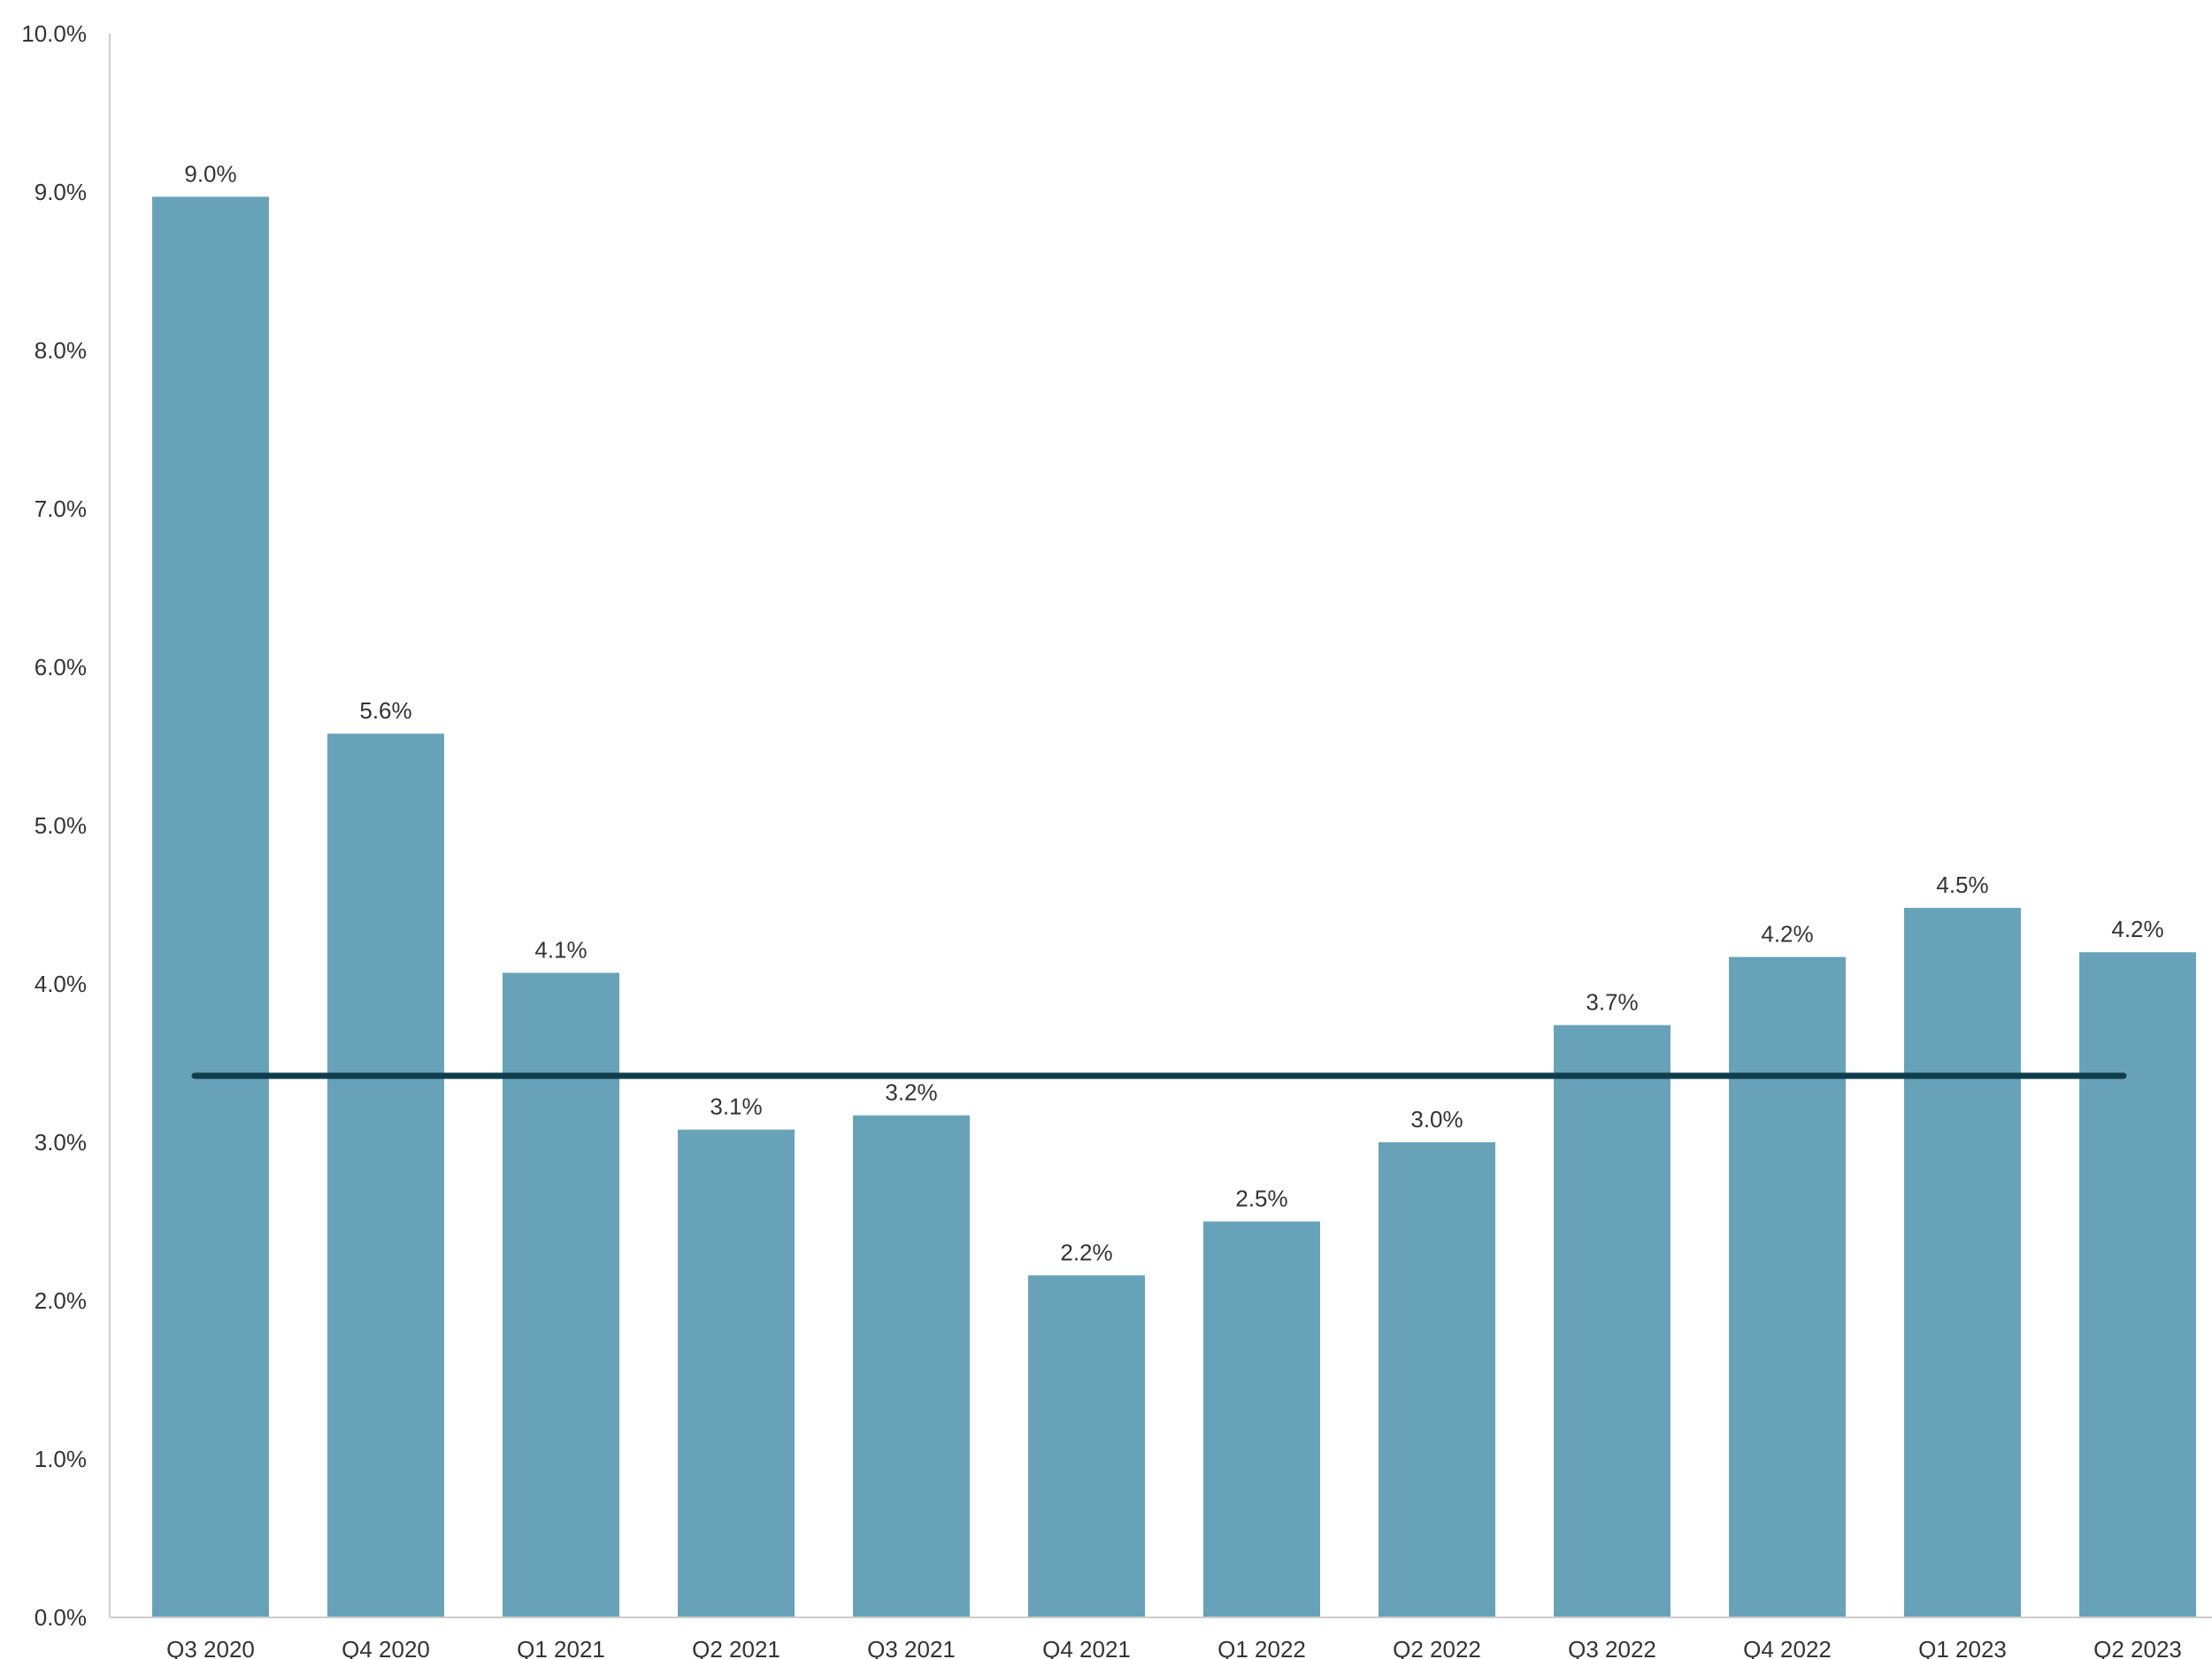 This screenshot has height=1659, width=2212. What do you see at coordinates (1613, 1321) in the screenshot?
I see `bar-q3-2022` at bounding box center [1613, 1321].